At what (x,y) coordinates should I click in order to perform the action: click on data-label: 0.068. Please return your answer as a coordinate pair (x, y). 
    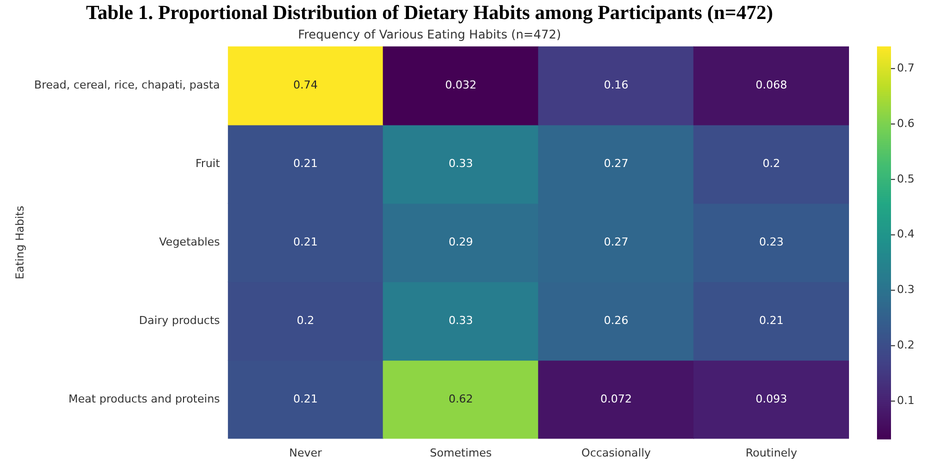
    Looking at the image, I should click on (772, 85).